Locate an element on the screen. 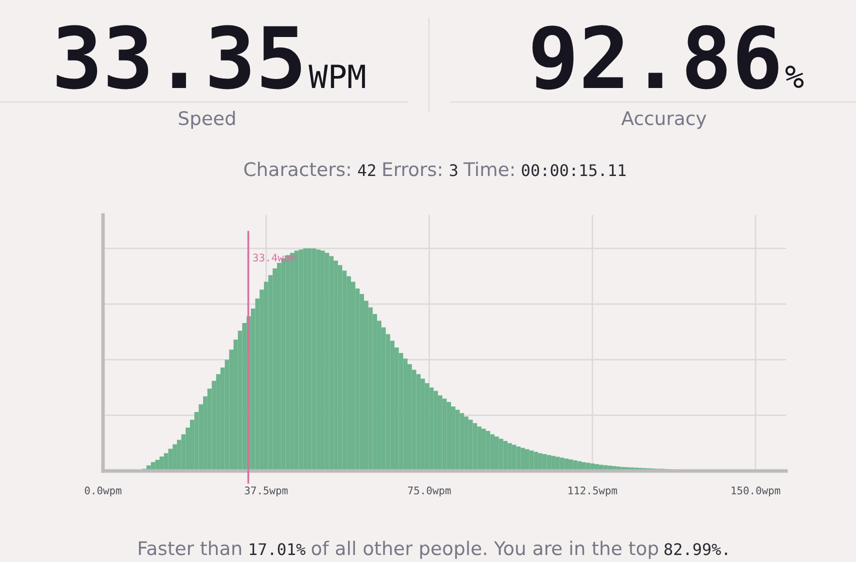 This screenshot has width=856, height=562. x-tick-label: 150.0wpm is located at coordinates (756, 491).